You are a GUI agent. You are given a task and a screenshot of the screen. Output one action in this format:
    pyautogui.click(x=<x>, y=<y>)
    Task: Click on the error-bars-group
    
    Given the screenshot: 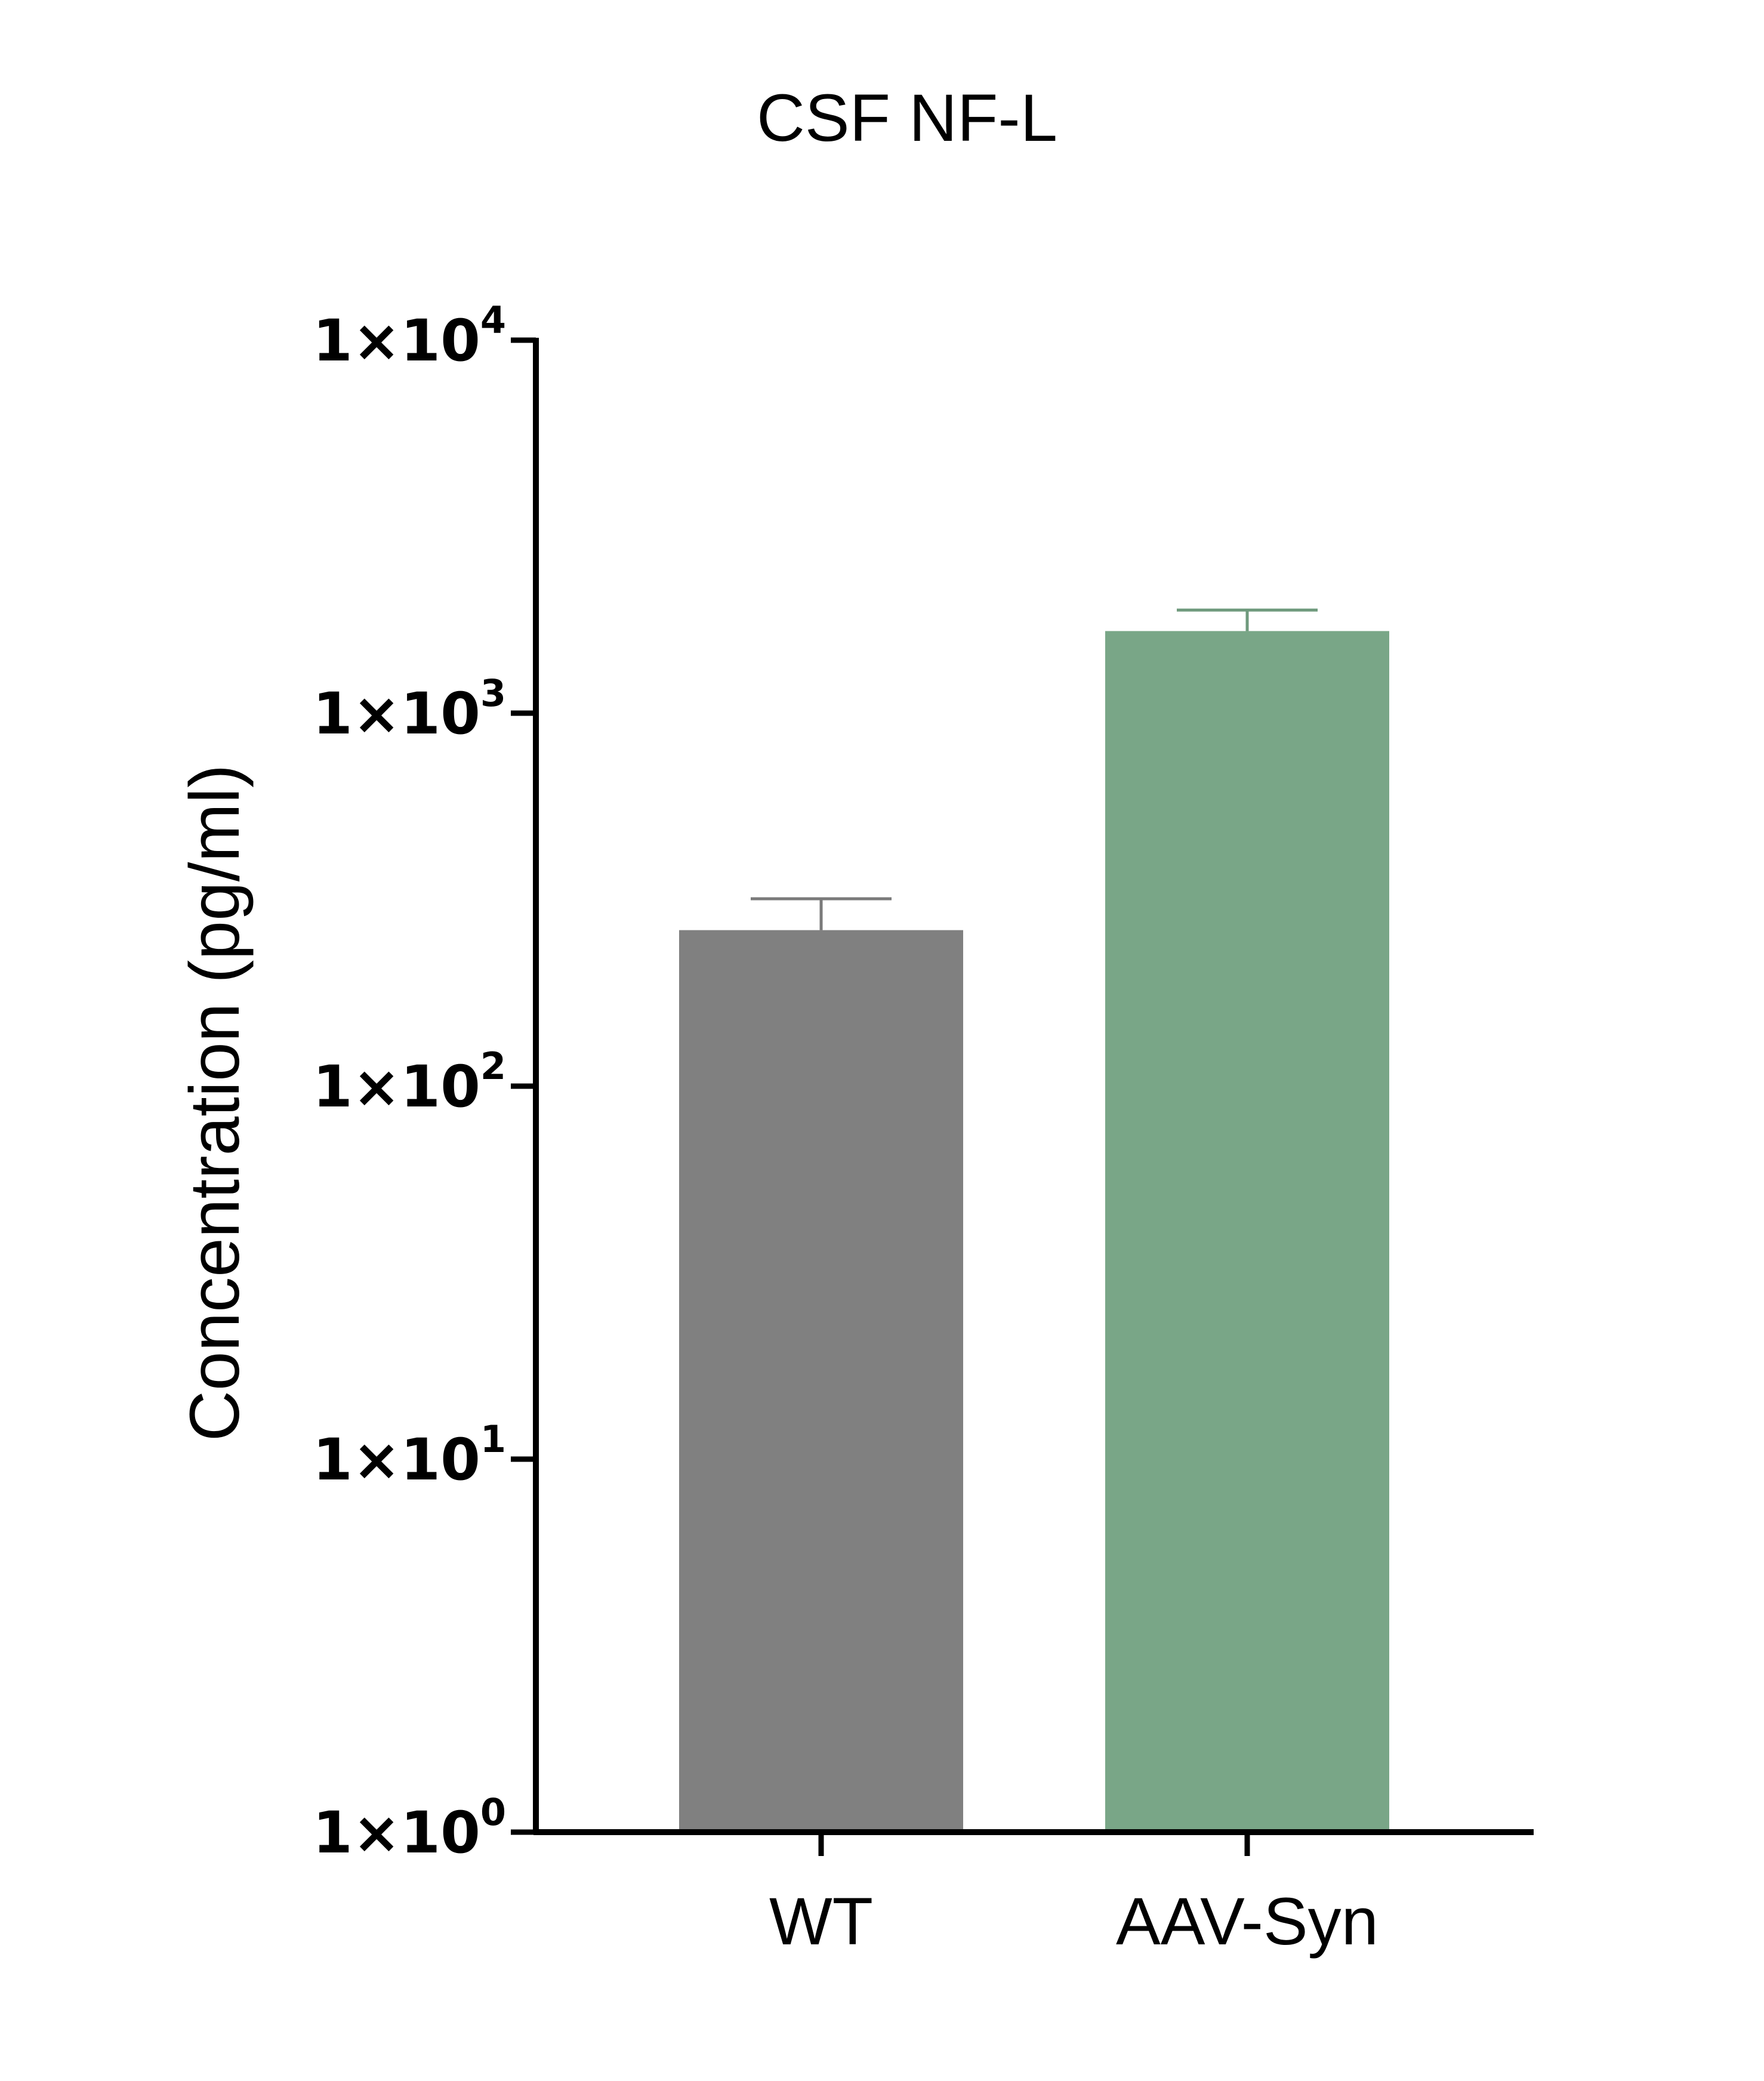 What is the action you would take?
    pyautogui.click(x=1034, y=769)
    